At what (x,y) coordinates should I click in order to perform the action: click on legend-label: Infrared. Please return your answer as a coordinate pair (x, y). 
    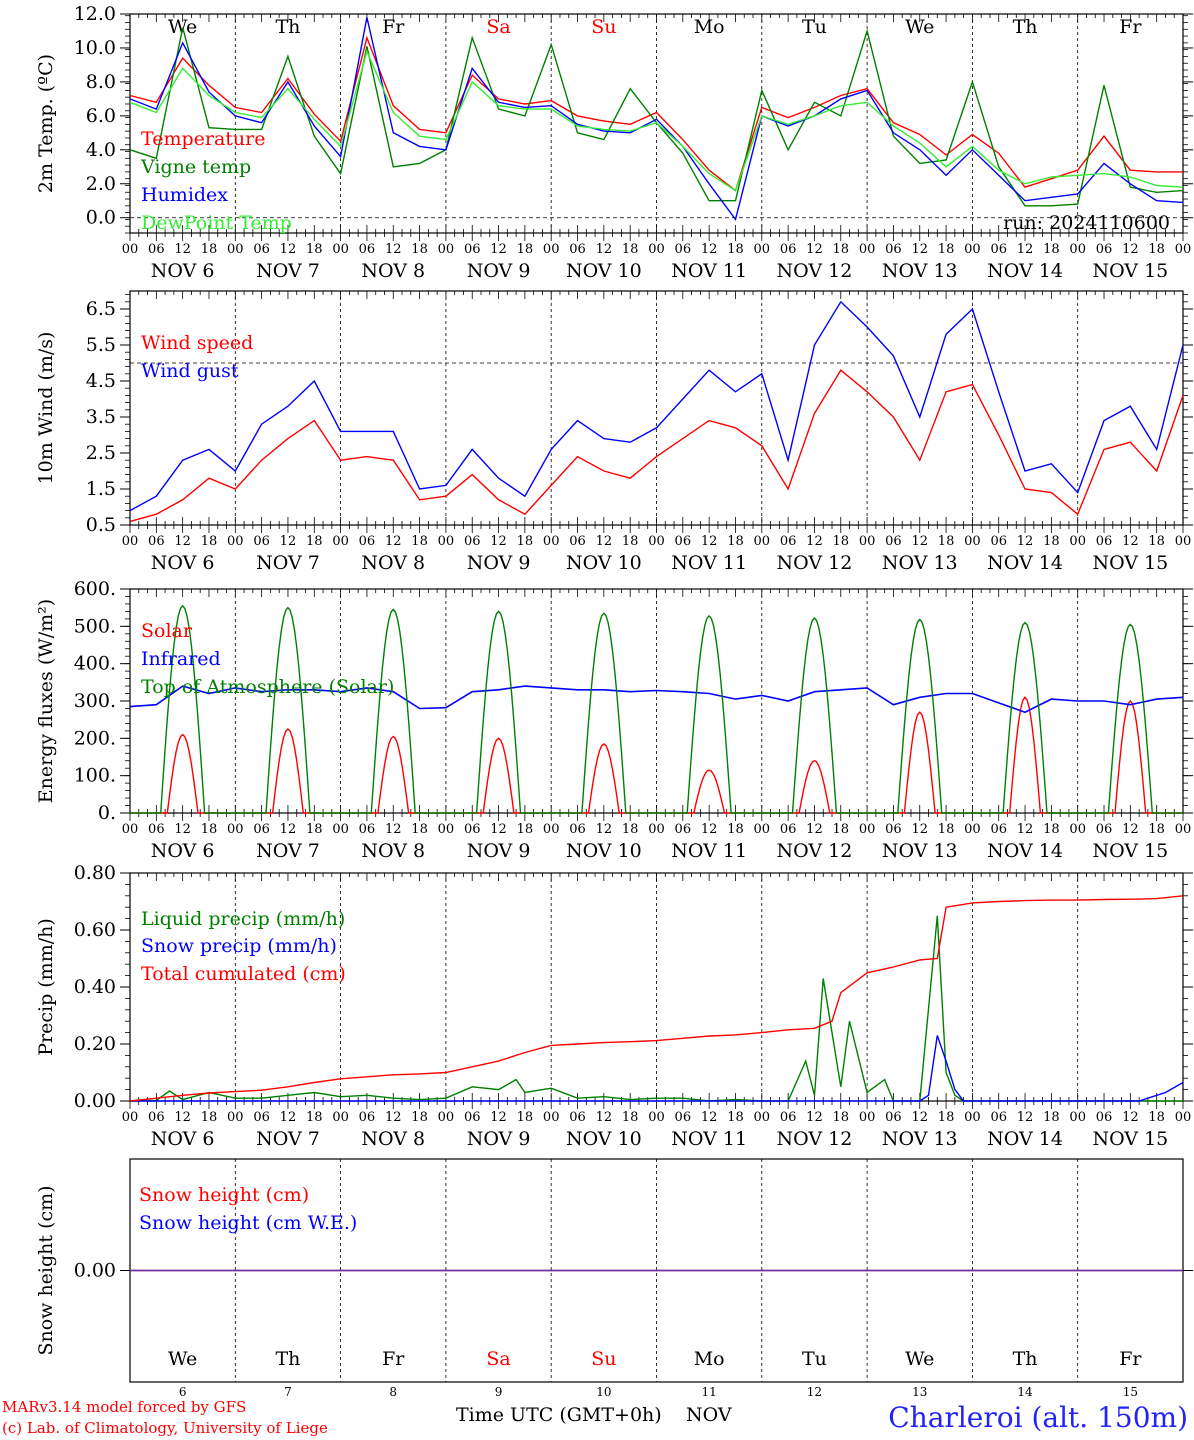
    Looking at the image, I should click on (181, 659).